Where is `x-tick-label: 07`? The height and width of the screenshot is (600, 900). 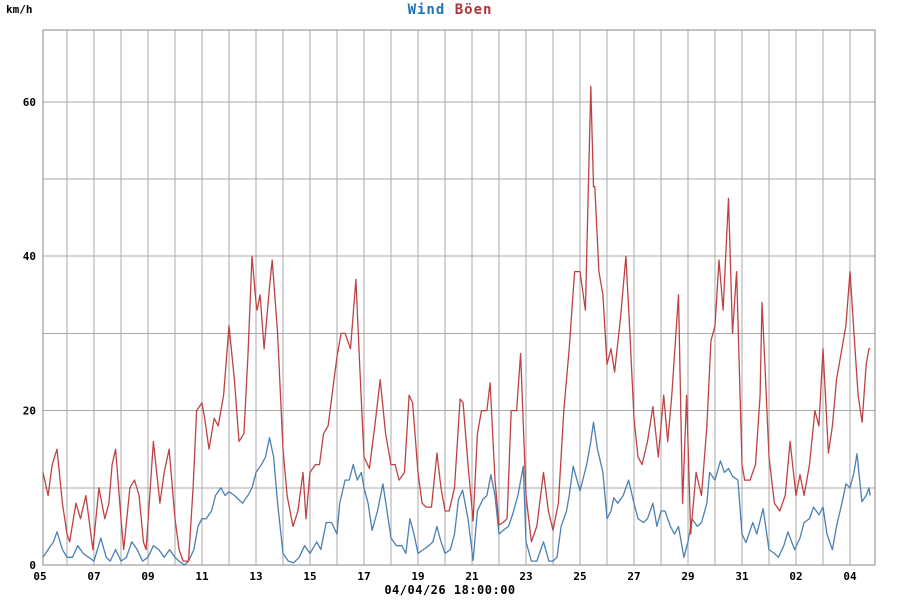
x-tick-label: 07 is located at coordinates (93, 576).